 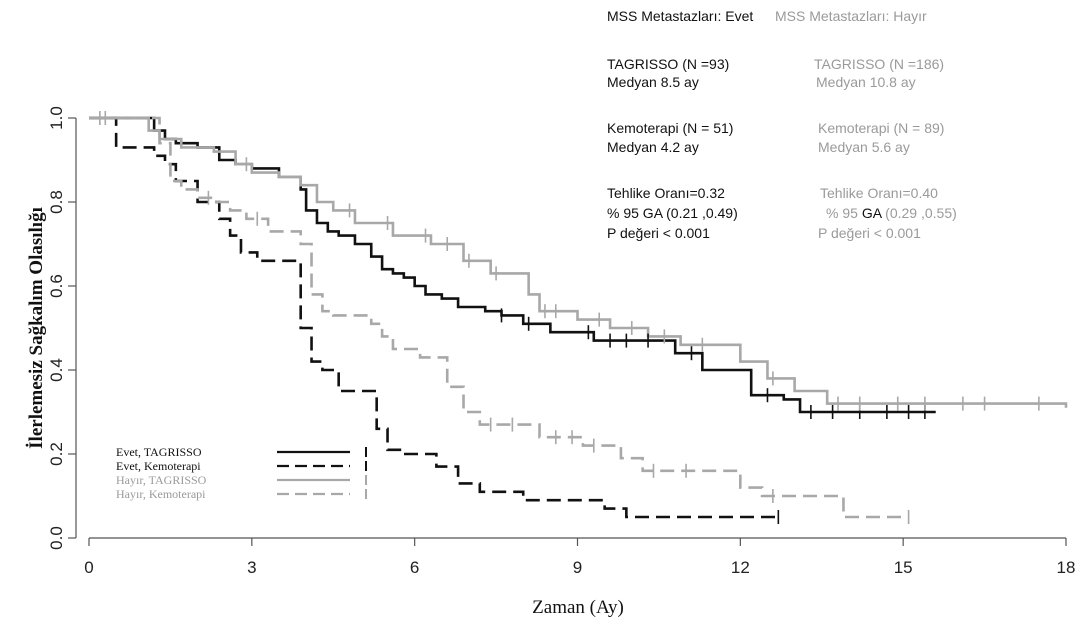 What do you see at coordinates (866, 82) in the screenshot?
I see `hayir-tagrisso-median: Medyan 10.8 ay` at bounding box center [866, 82].